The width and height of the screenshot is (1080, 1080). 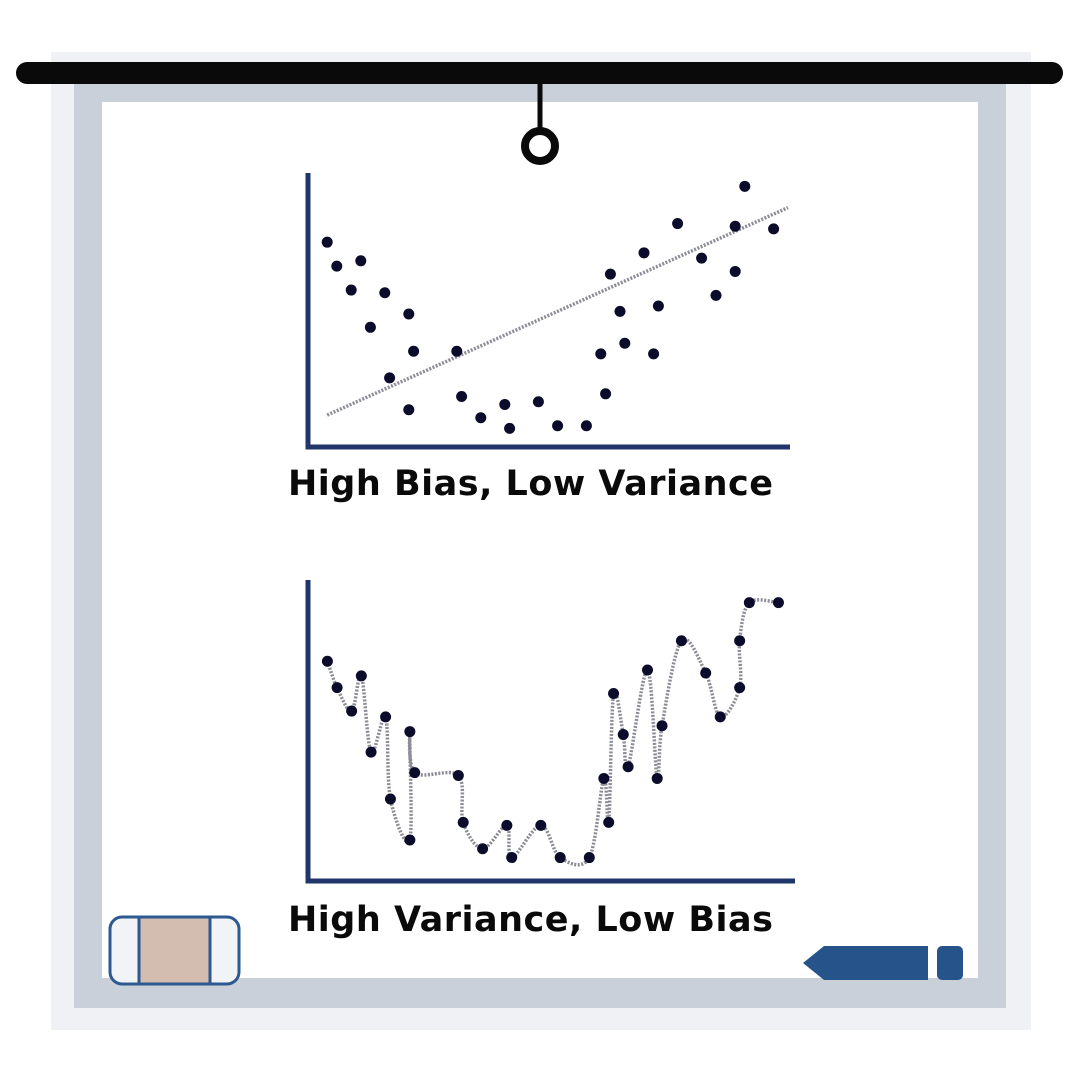 I want to click on fit-curve, so click(x=552, y=732).